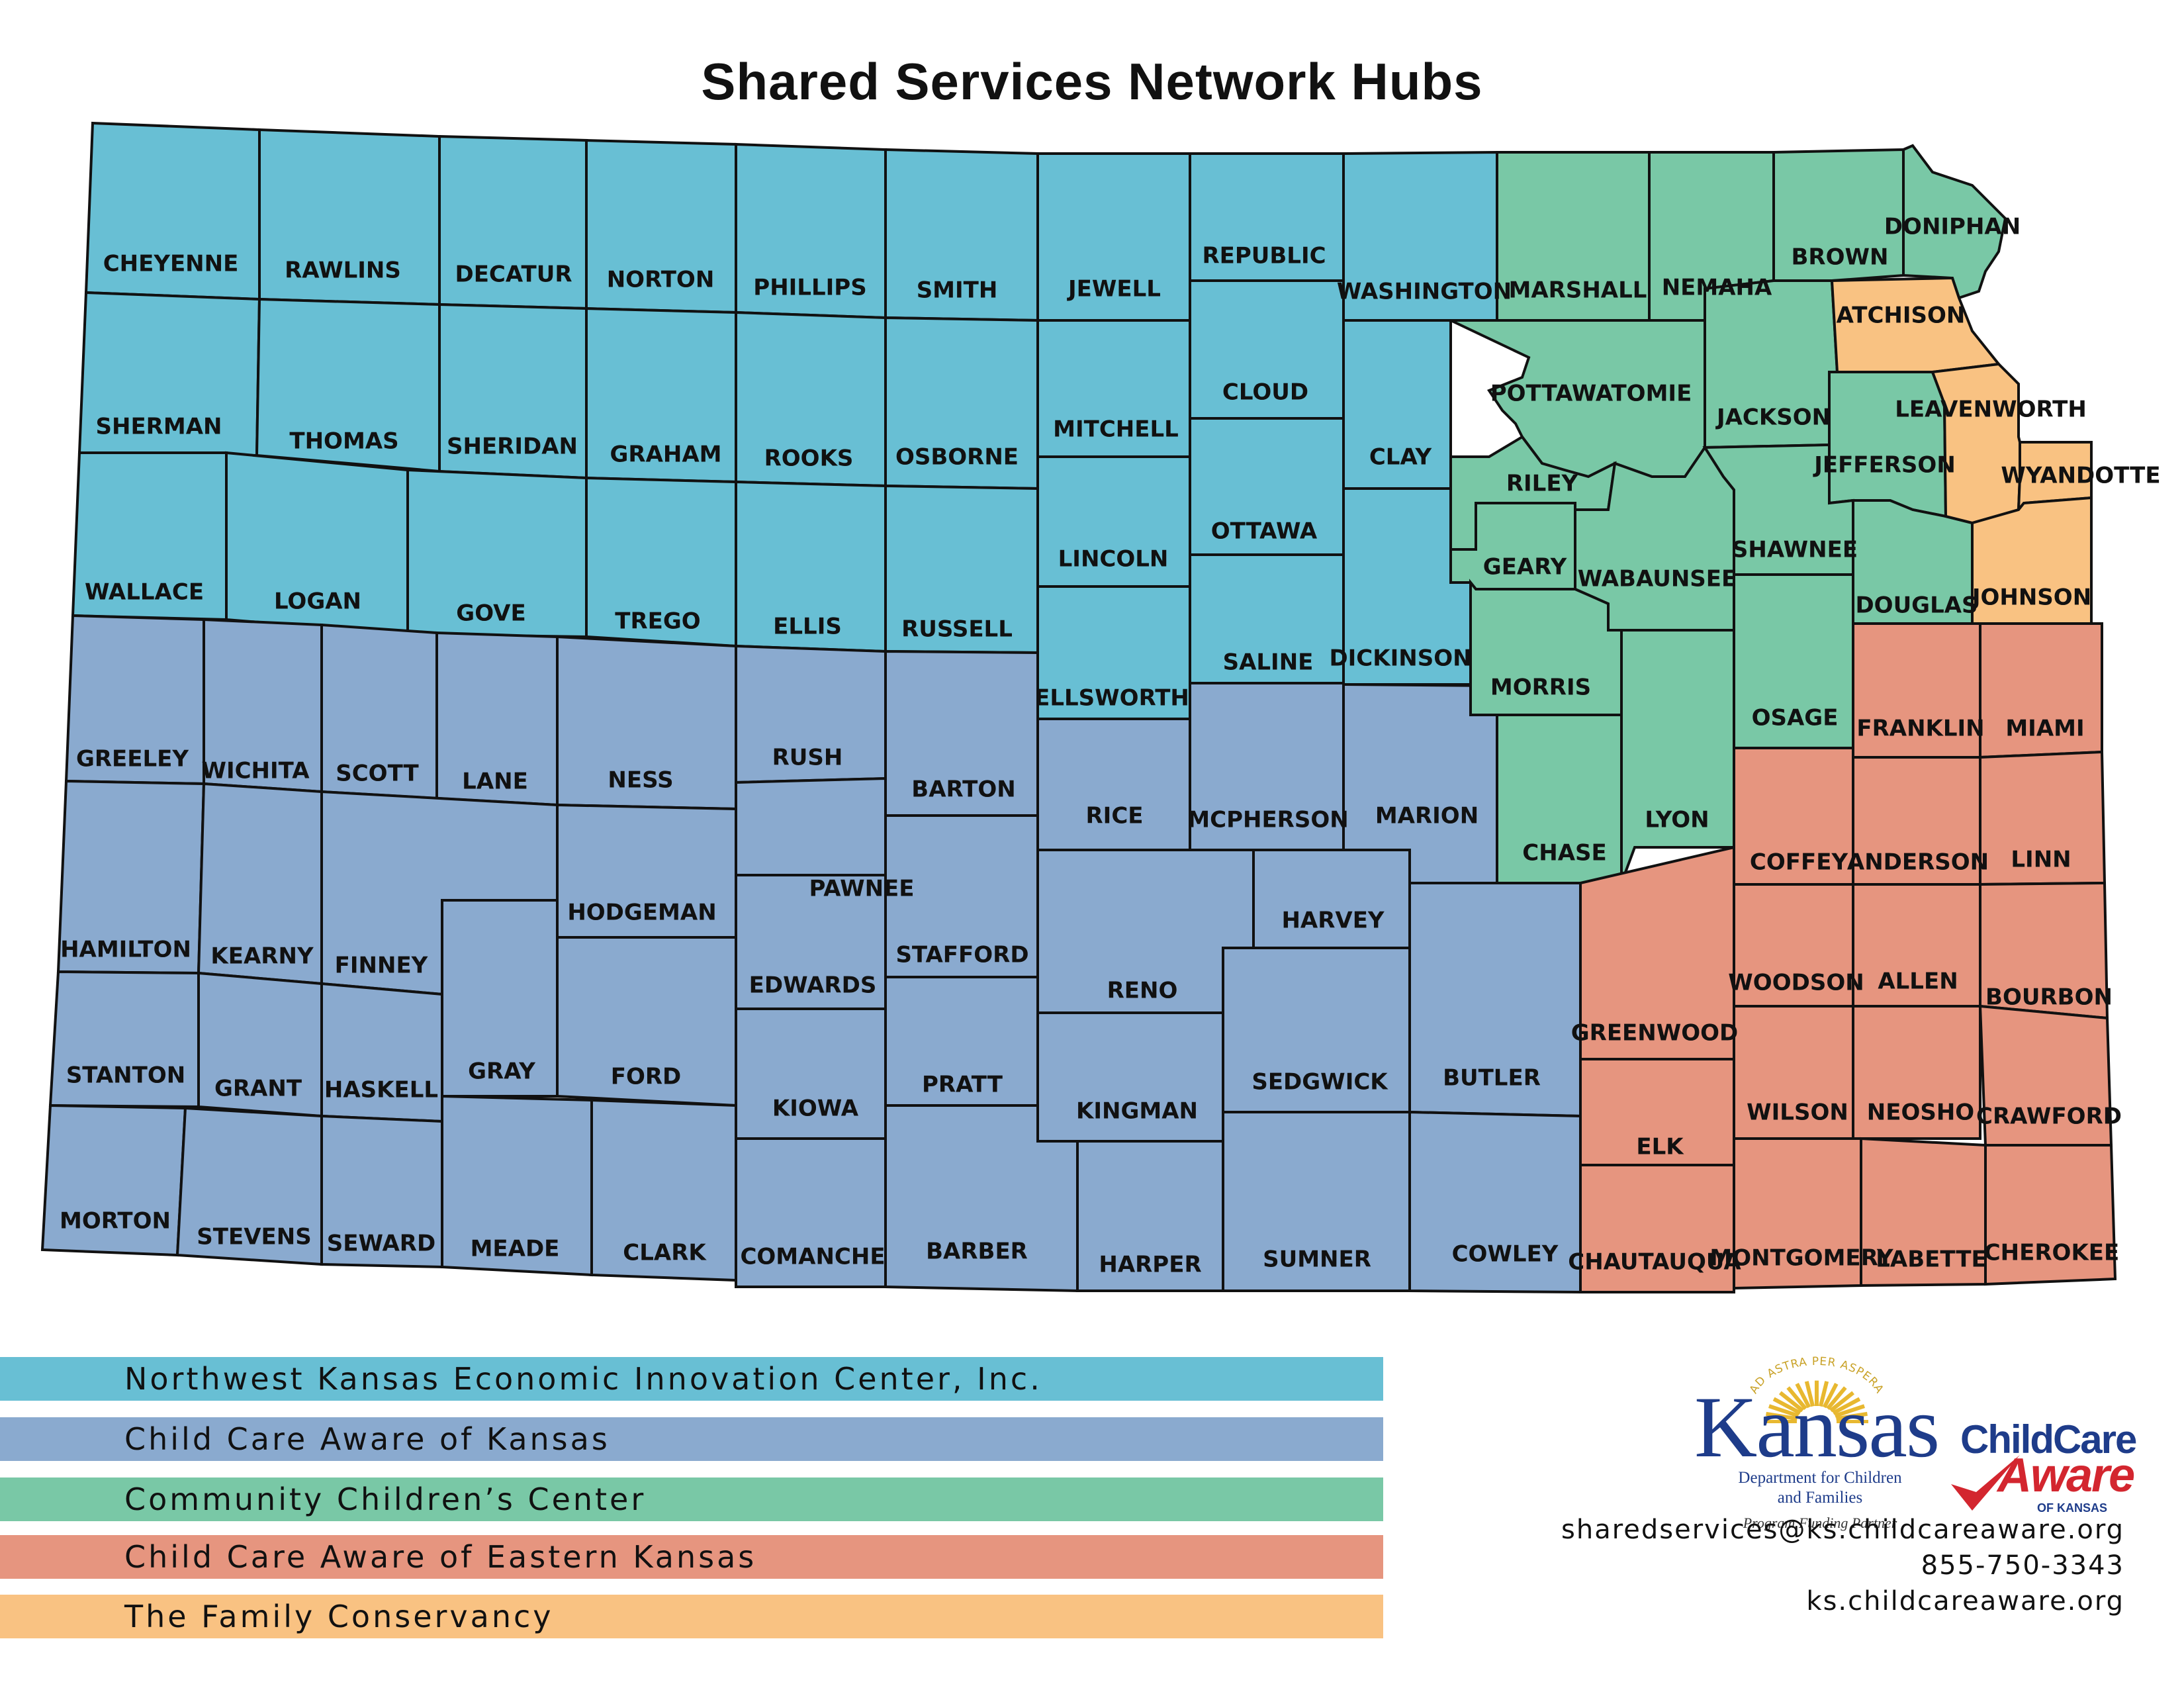 Image resolution: width=2184 pixels, height=1688 pixels. I want to click on county-label-kingman: KINGMAN, so click(1137, 1111).